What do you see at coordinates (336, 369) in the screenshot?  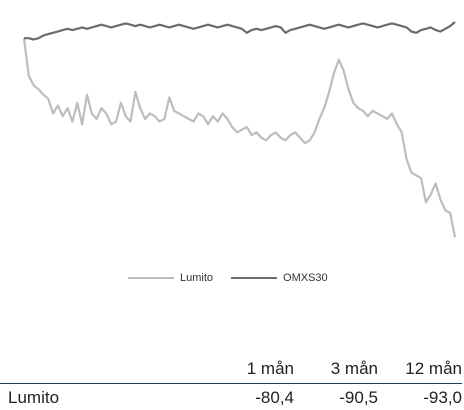 I see `header-3-months: 3 mån` at bounding box center [336, 369].